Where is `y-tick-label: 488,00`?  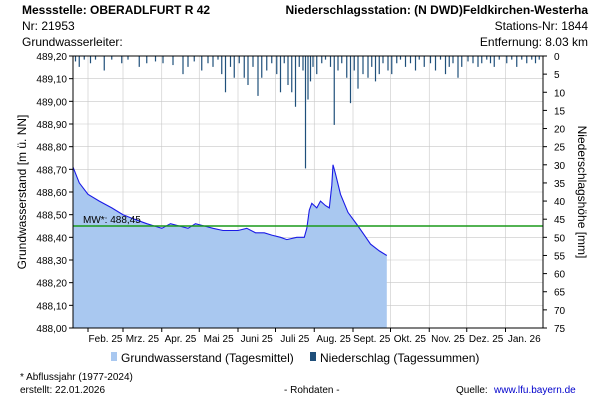
y-tick-label: 488,00 is located at coordinates (51, 329).